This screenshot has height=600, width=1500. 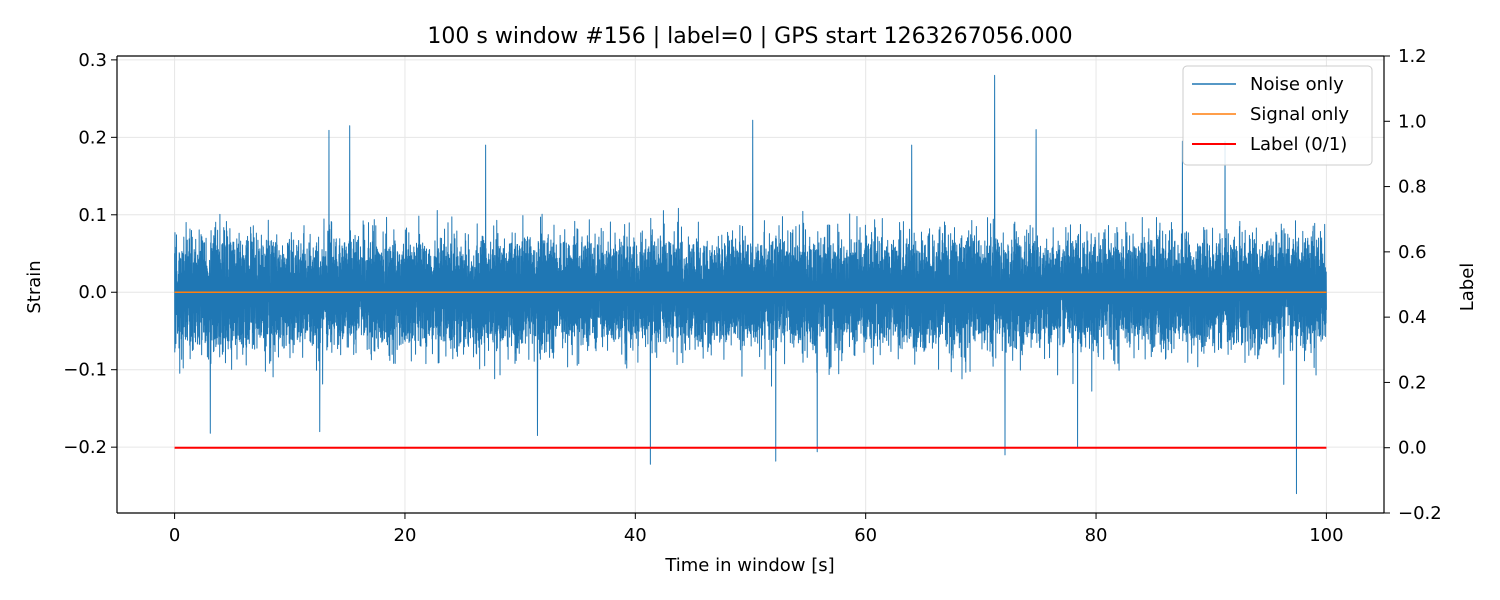 I want to click on y2-tick-label: 0.8, so click(x=1412, y=187).